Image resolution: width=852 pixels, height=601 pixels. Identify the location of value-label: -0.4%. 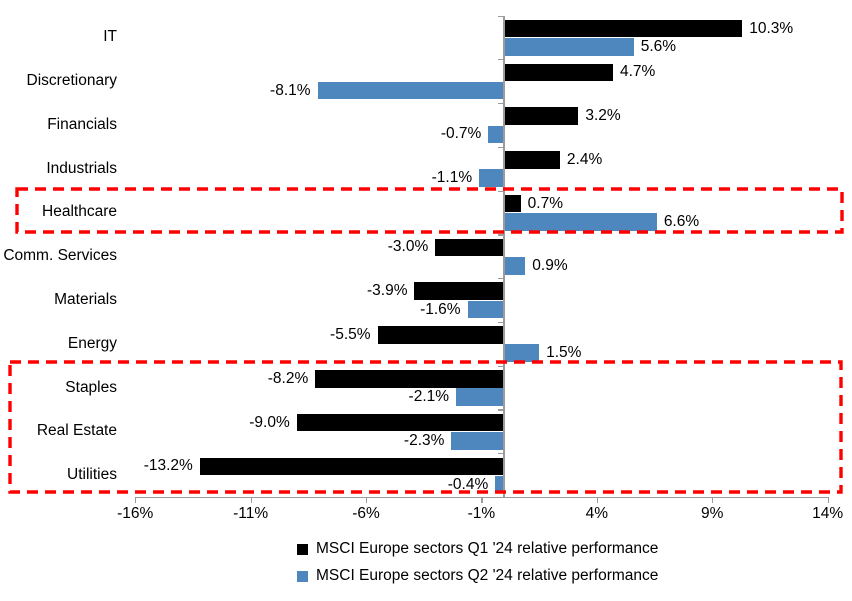
(468, 484).